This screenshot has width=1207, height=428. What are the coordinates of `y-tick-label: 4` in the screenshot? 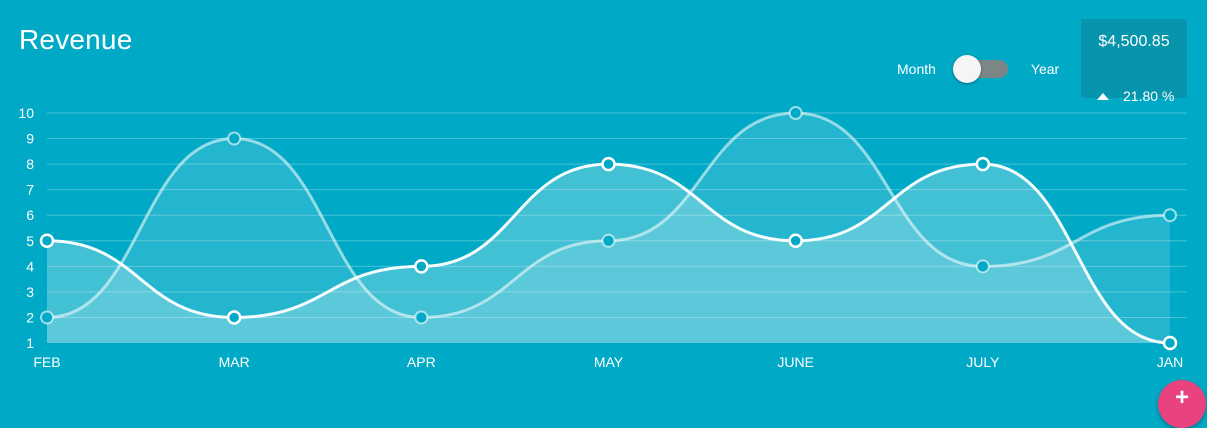 It's located at (30, 266).